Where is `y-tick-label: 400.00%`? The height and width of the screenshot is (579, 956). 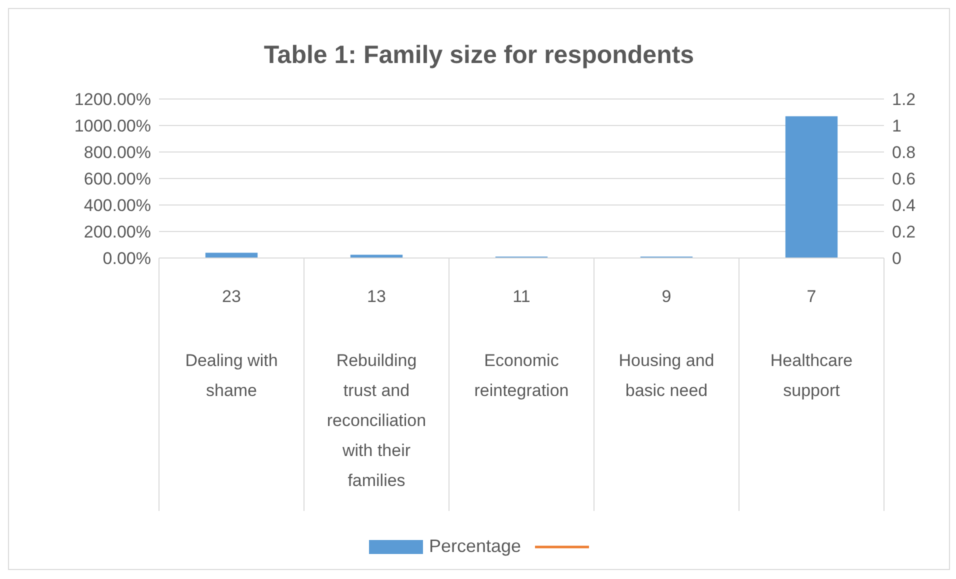
y-tick-label: 400.00% is located at coordinates (117, 206).